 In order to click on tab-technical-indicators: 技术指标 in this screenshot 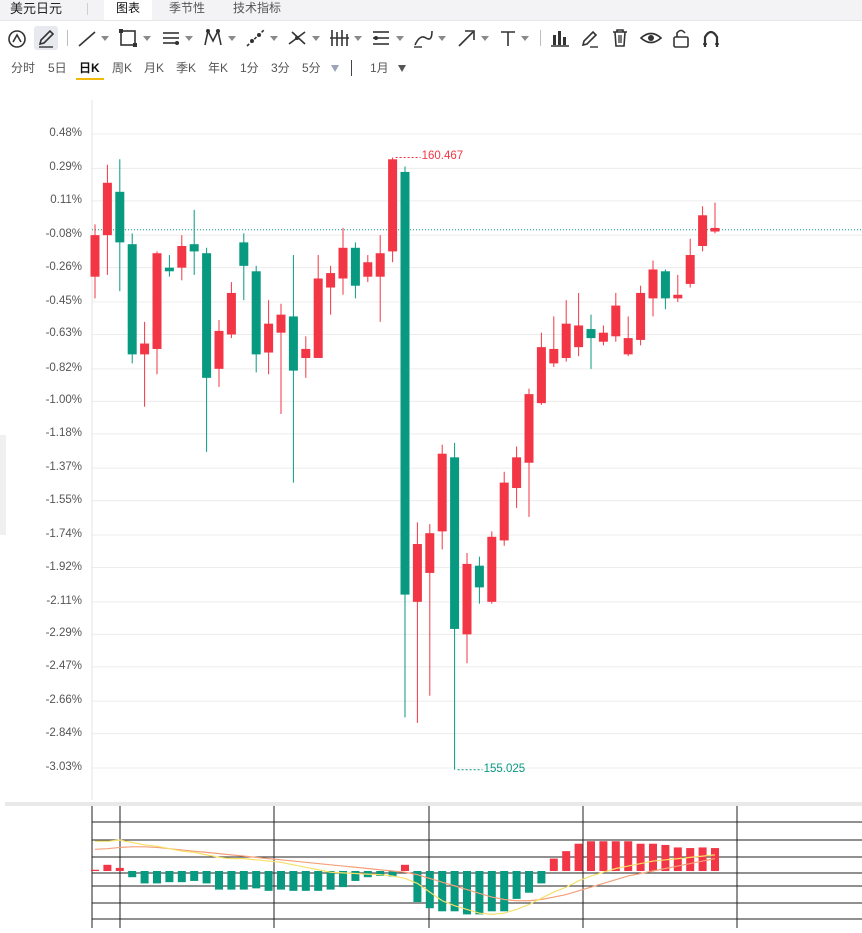, I will do `click(256, 8)`.